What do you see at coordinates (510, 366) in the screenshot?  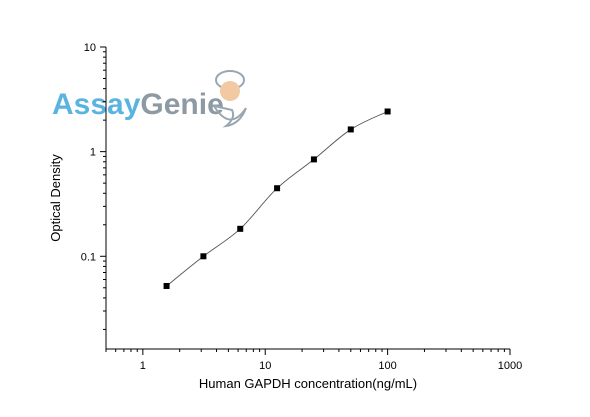 I see `x-tick-label: 1000` at bounding box center [510, 366].